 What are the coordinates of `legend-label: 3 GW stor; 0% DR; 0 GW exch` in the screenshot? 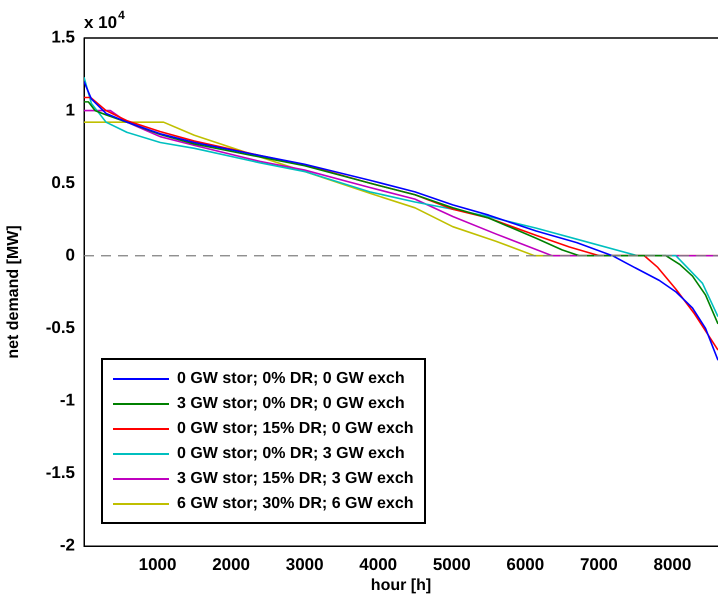 It's located at (291, 403).